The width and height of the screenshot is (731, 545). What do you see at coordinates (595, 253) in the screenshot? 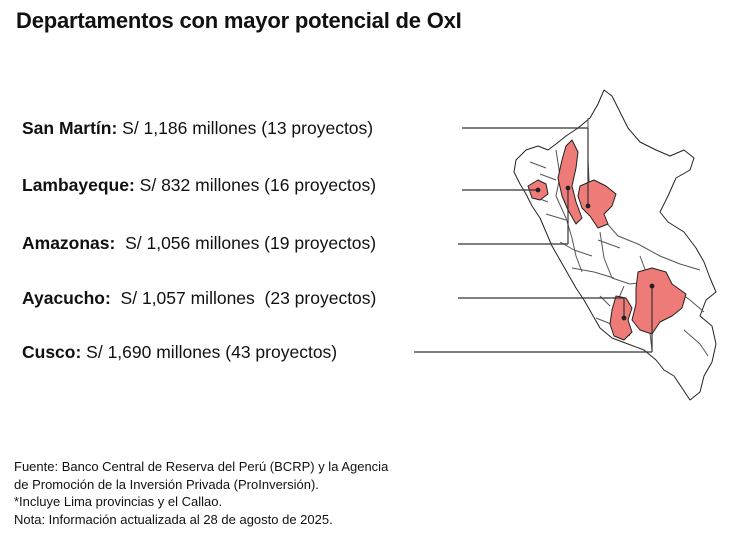
I see `leader-dots` at bounding box center [595, 253].